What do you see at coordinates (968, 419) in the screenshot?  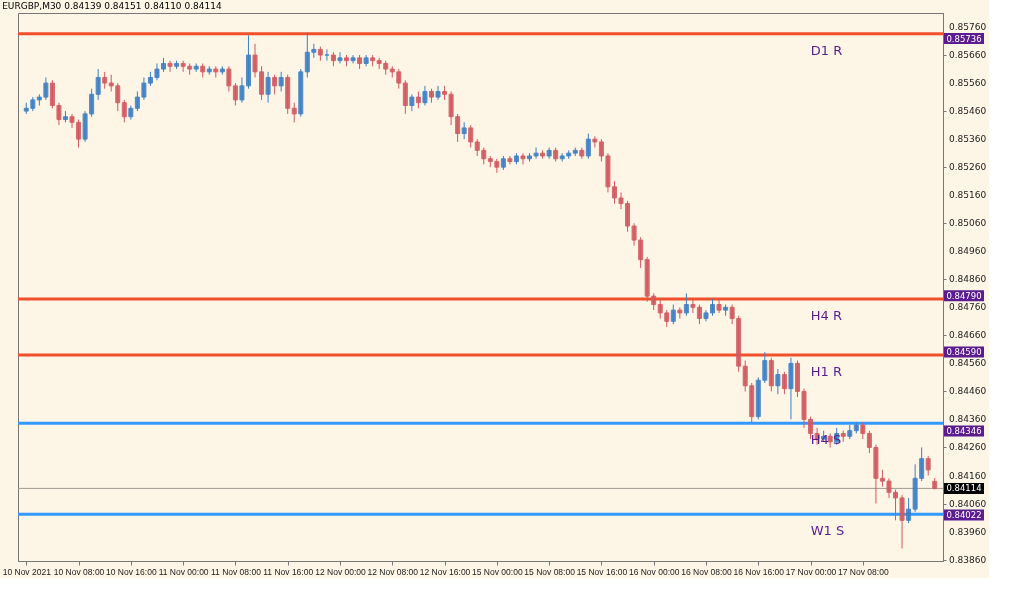 I see `y-tick-label: 0.84360` at bounding box center [968, 419].